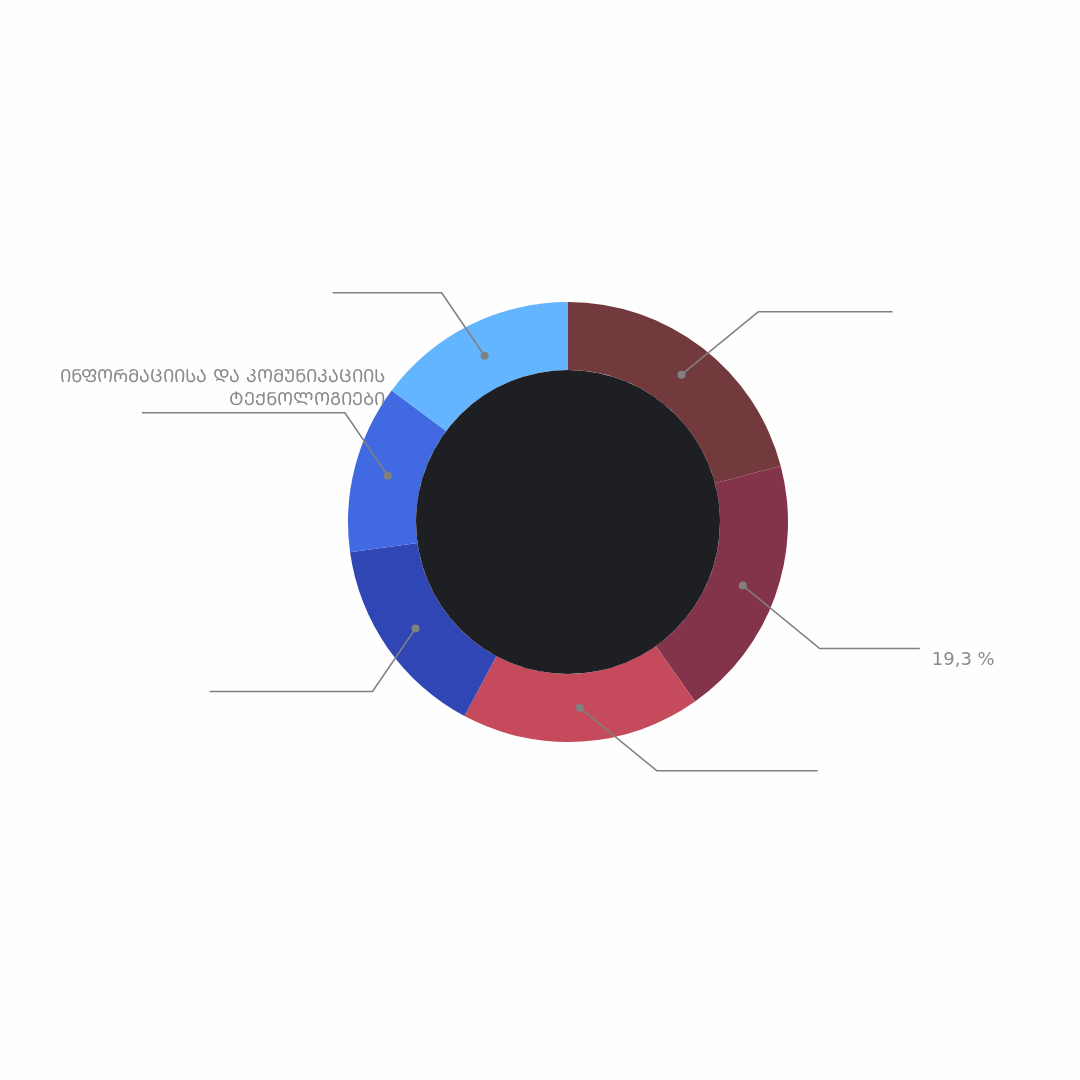  Describe the element at coordinates (222, 386) in the screenshot. I see `slice-label: ᲘᲜᲤᲝᲠᲛᲐᲪᲘᲘᲡᲐ ᲓᲐ ᲙᲝᲛᲣᲜᲘᲙᲐᲪᲘᲘᲡ ᲢᲔᲥᲜᲝᲚᲝᲒᲘᲔᲑᲘ` at that location.